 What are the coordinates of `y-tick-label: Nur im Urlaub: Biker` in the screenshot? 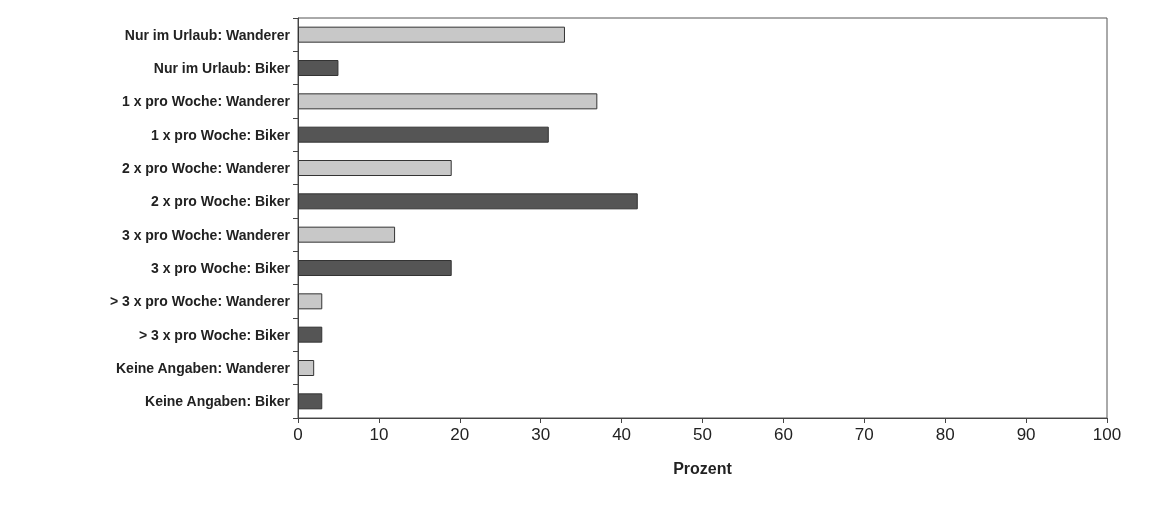 It's located at (222, 68).